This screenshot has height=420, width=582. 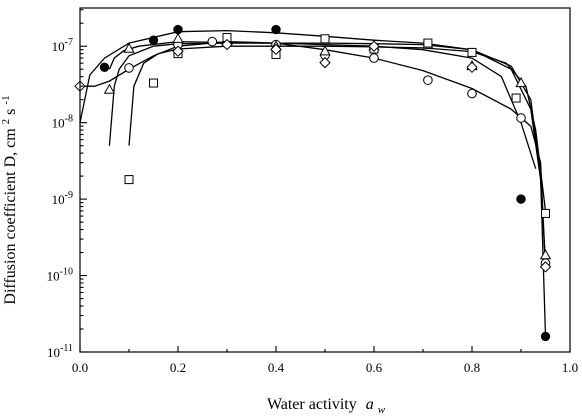 I want to click on y-tick-exponent: -8, so click(x=69, y=119).